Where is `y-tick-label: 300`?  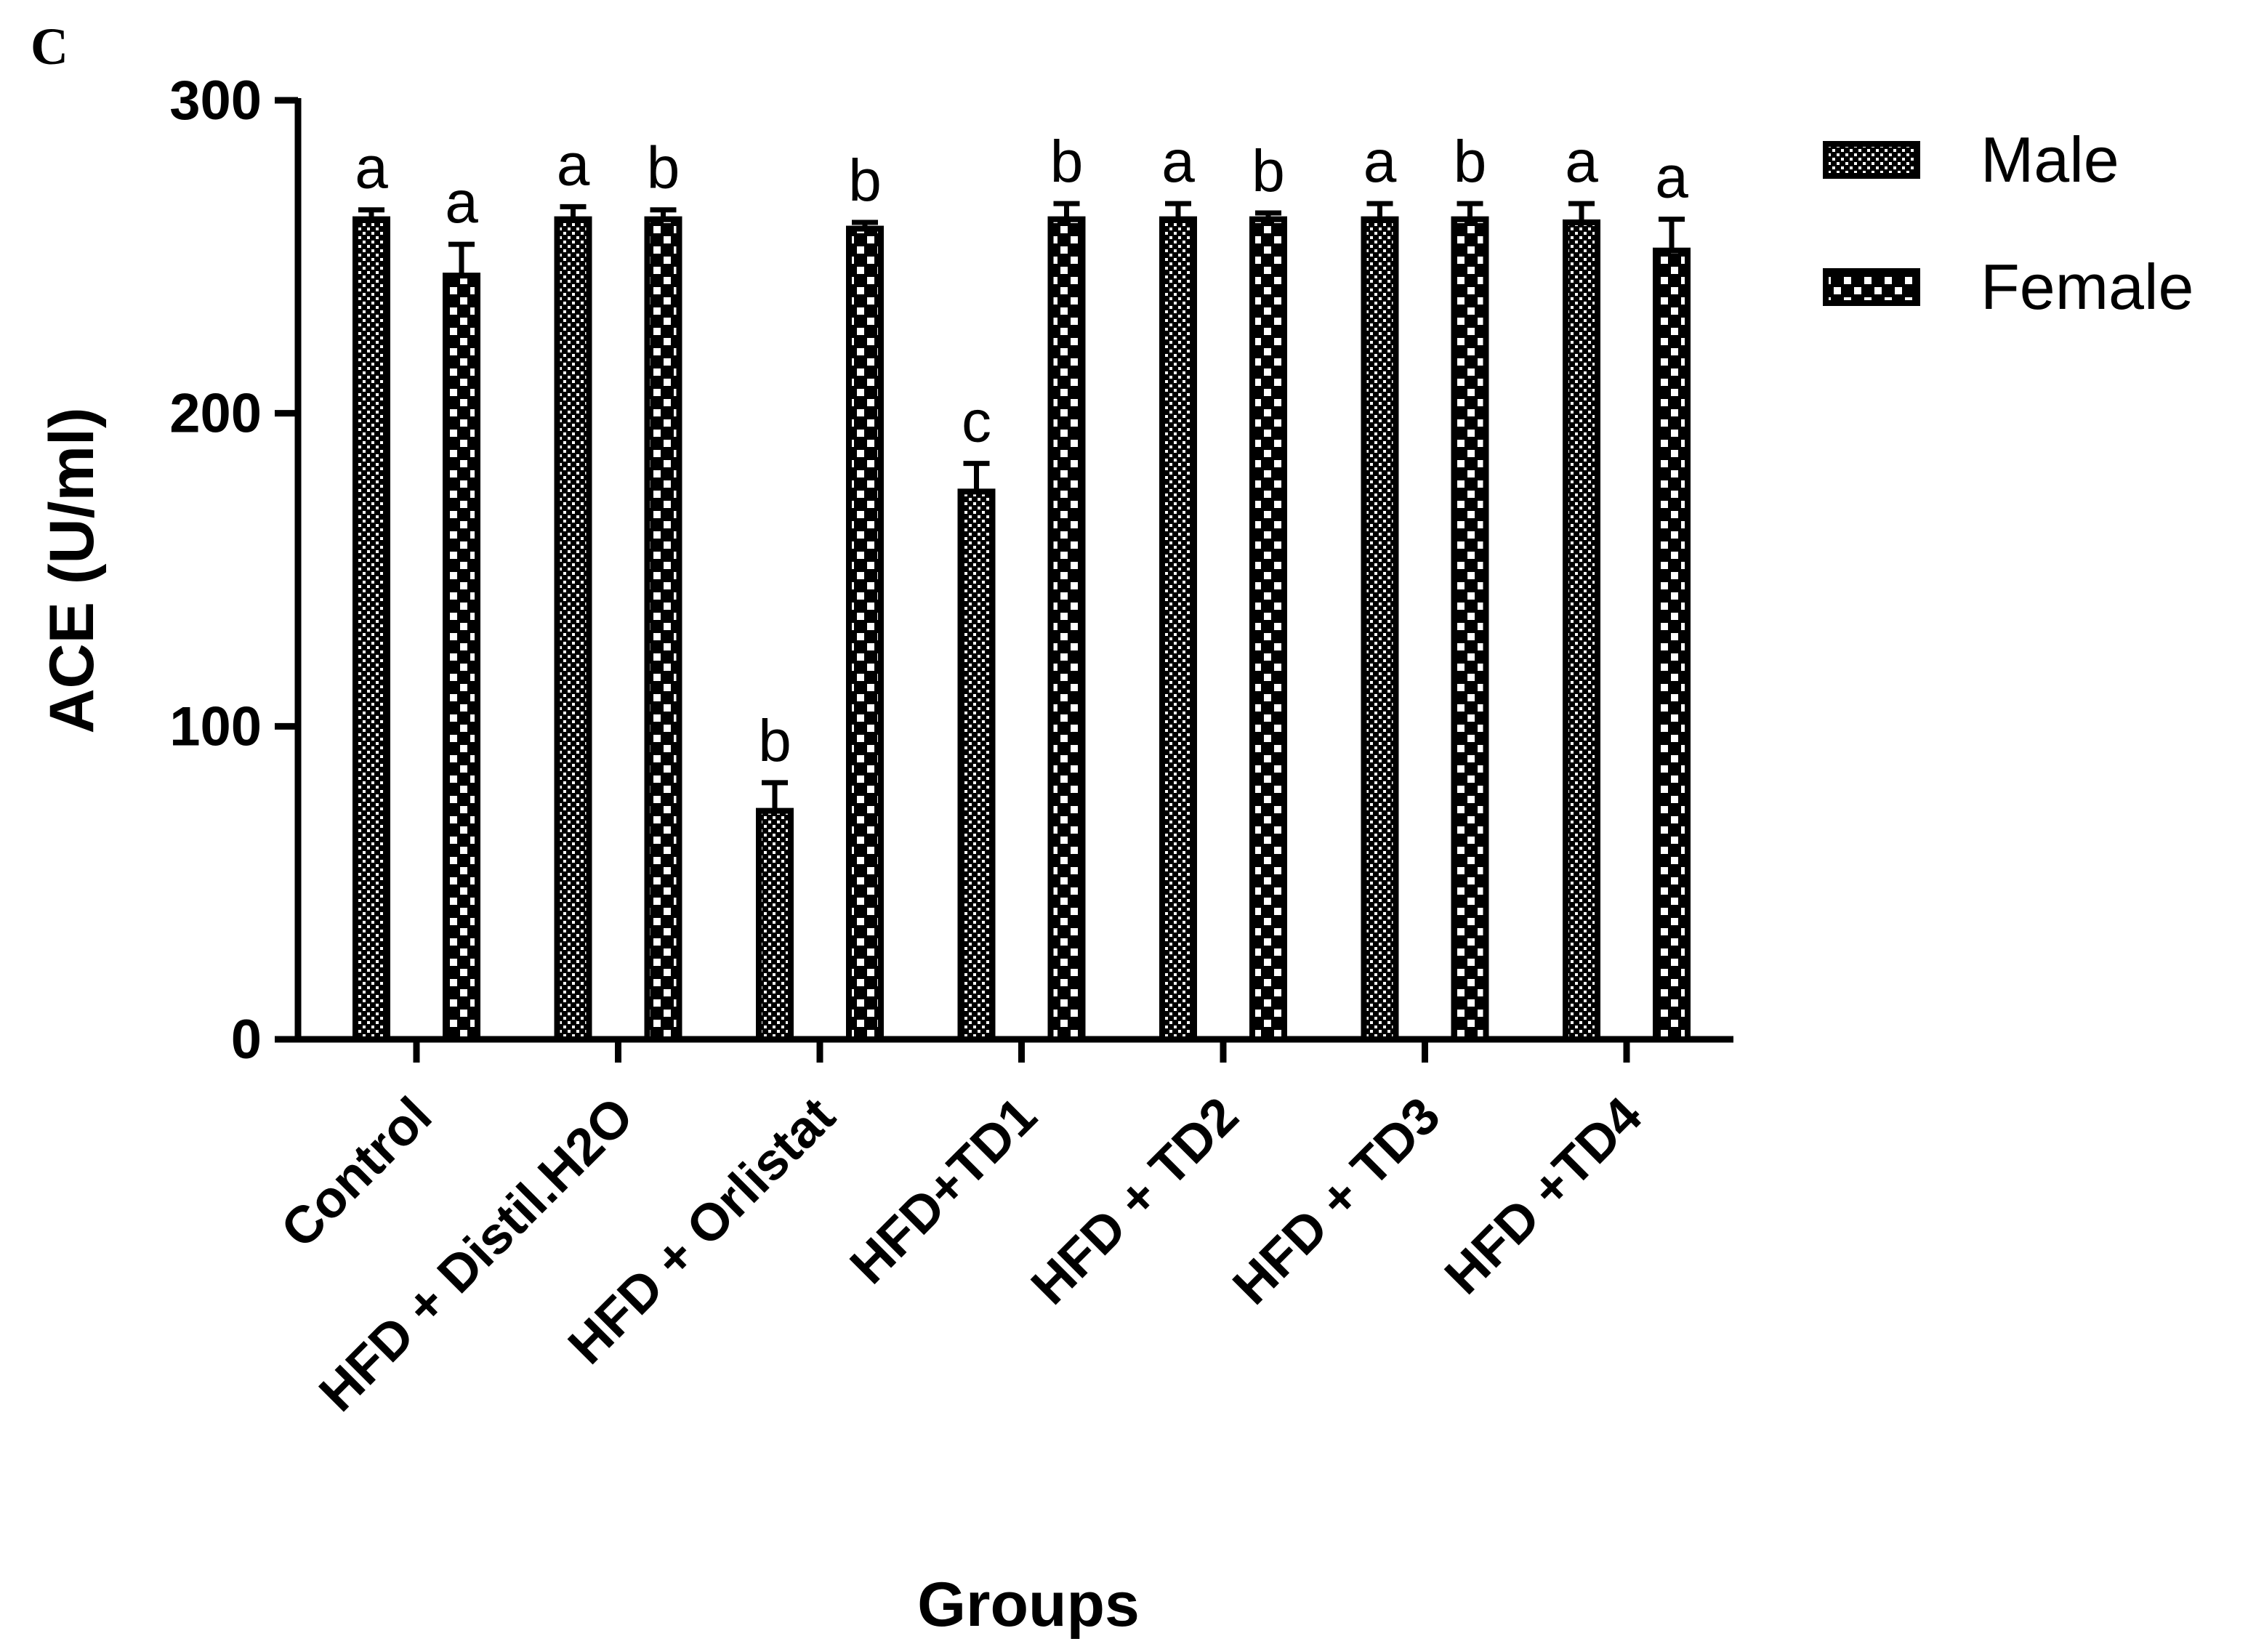
y-tick-label: 300 is located at coordinates (216, 101).